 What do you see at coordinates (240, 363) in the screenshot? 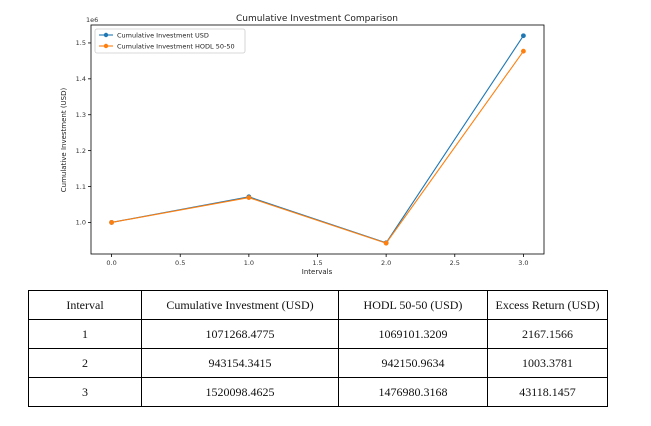
I see `cell-cumulative-investment: 943154.3415` at bounding box center [240, 363].